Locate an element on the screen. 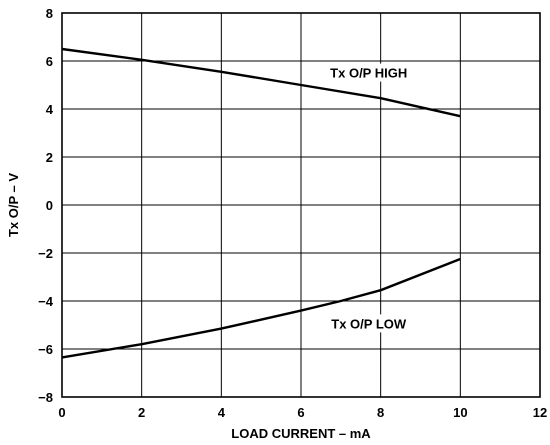 The image size is (550, 445). series-label-tx-op-low: Tx O/P LOW is located at coordinates (369, 323).